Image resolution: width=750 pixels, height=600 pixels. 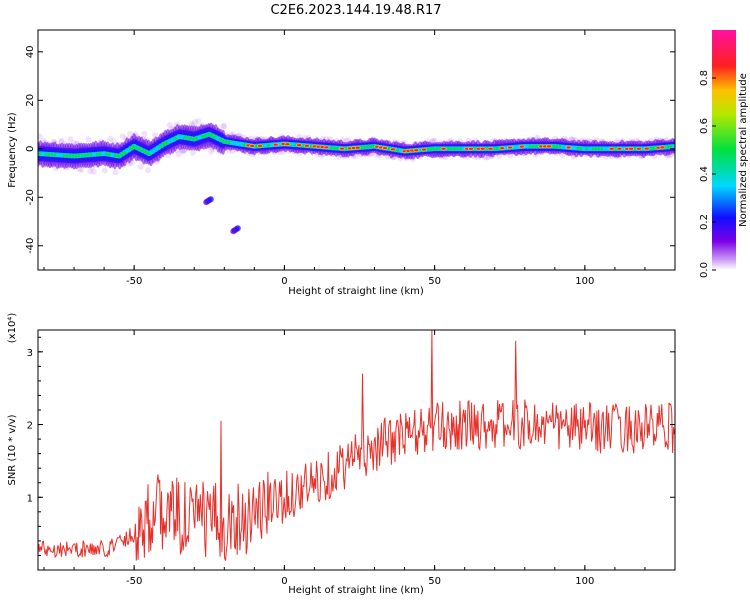 What do you see at coordinates (704, 222) in the screenshot?
I see `colorbar-tick-label: 0.2` at bounding box center [704, 222].